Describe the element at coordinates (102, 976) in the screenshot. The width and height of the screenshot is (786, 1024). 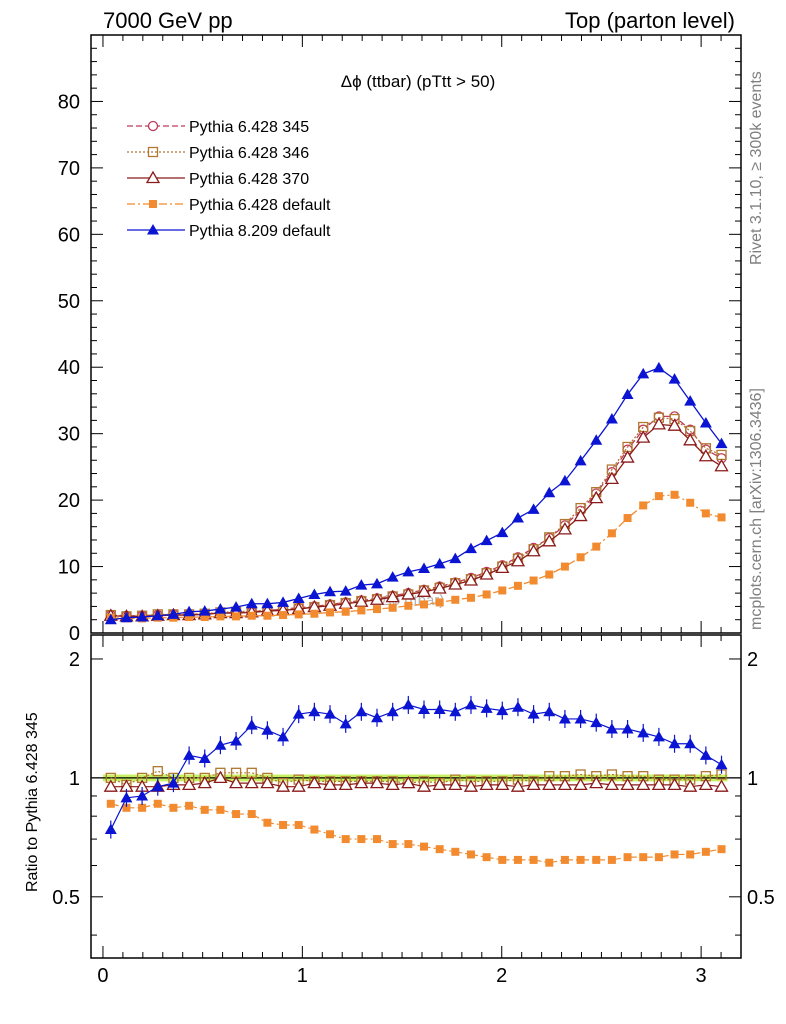
I see `x-tick-label: 0` at that location.